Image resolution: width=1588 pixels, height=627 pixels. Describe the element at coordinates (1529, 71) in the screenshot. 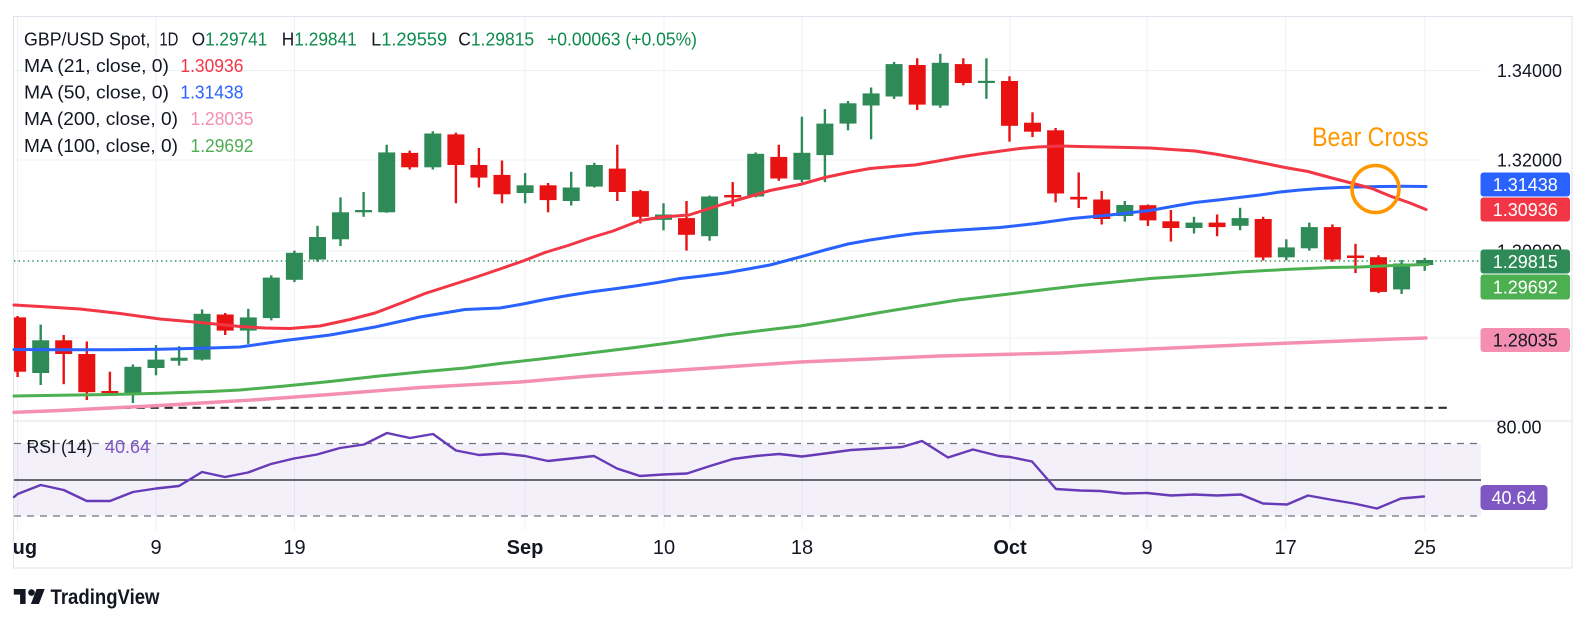

I see `svg-text: 1.34000` at that location.